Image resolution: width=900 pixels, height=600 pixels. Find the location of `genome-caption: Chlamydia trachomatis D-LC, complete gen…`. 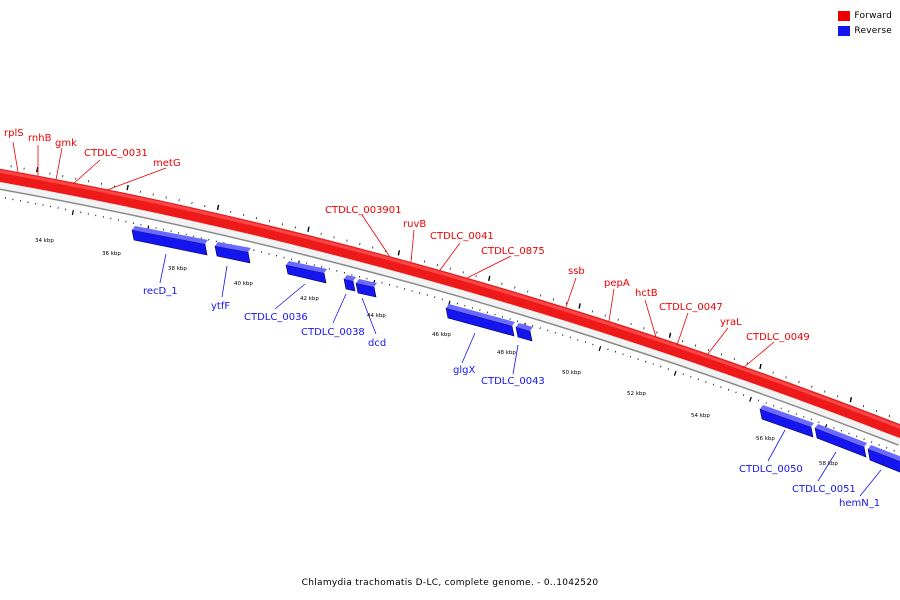

genome-caption: Chlamydia trachomatis D-LC, complete gen… is located at coordinates (450, 583).